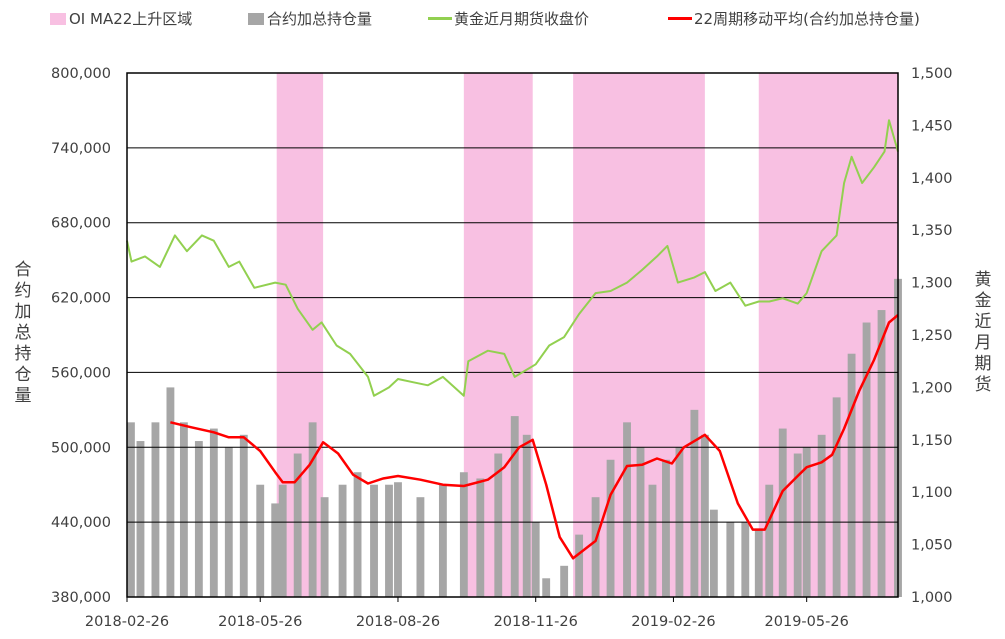  What do you see at coordinates (398, 622) in the screenshot?
I see `x-tick-label-3: 2018-08-26` at bounding box center [398, 622].